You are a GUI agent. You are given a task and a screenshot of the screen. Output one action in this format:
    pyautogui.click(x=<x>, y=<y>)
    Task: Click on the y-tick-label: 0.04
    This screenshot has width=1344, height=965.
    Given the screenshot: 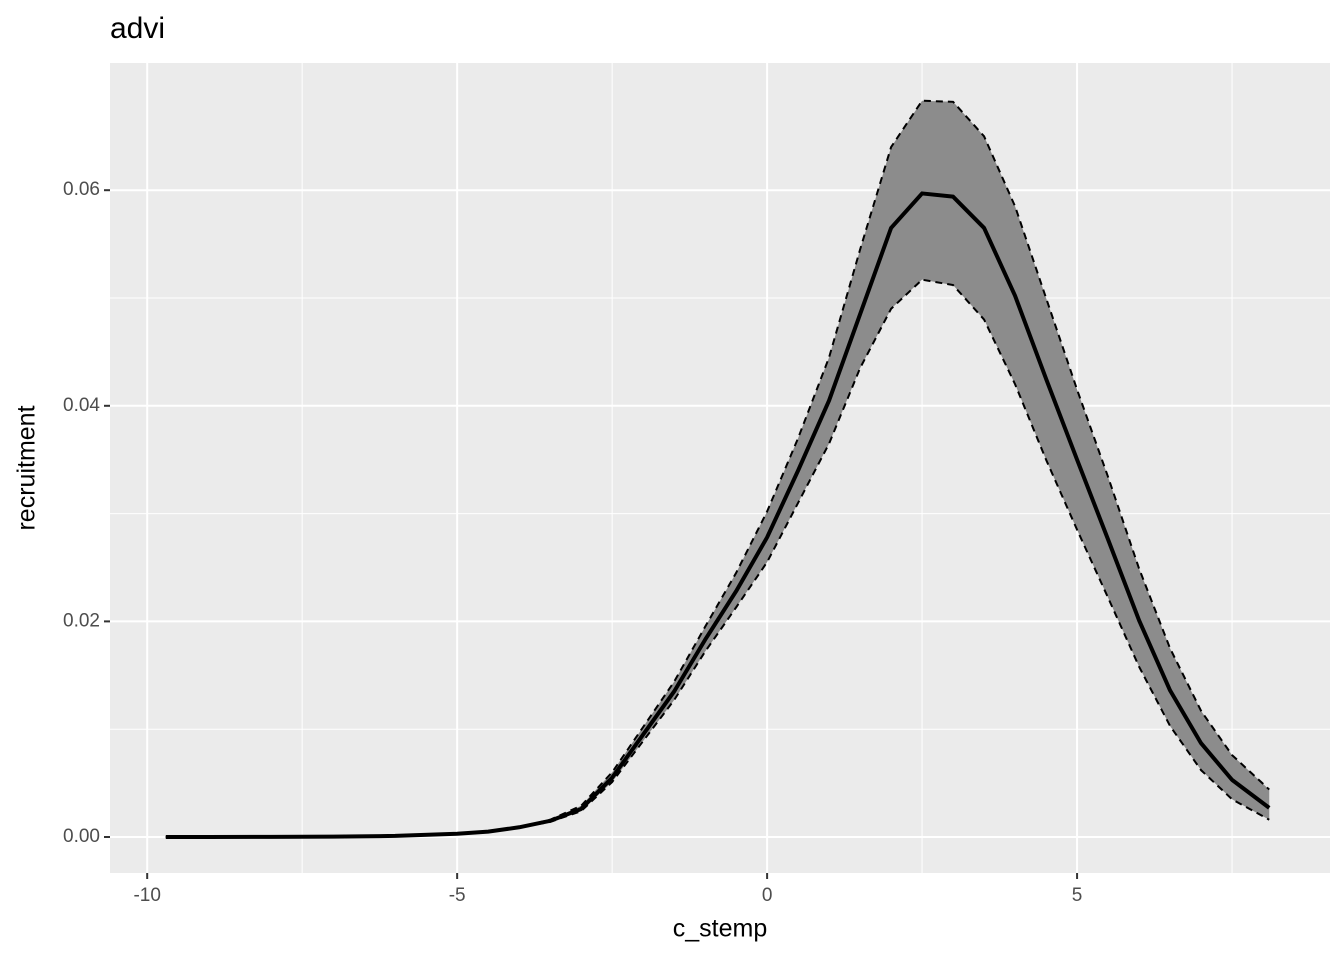 What is the action you would take?
    pyautogui.click(x=81, y=405)
    